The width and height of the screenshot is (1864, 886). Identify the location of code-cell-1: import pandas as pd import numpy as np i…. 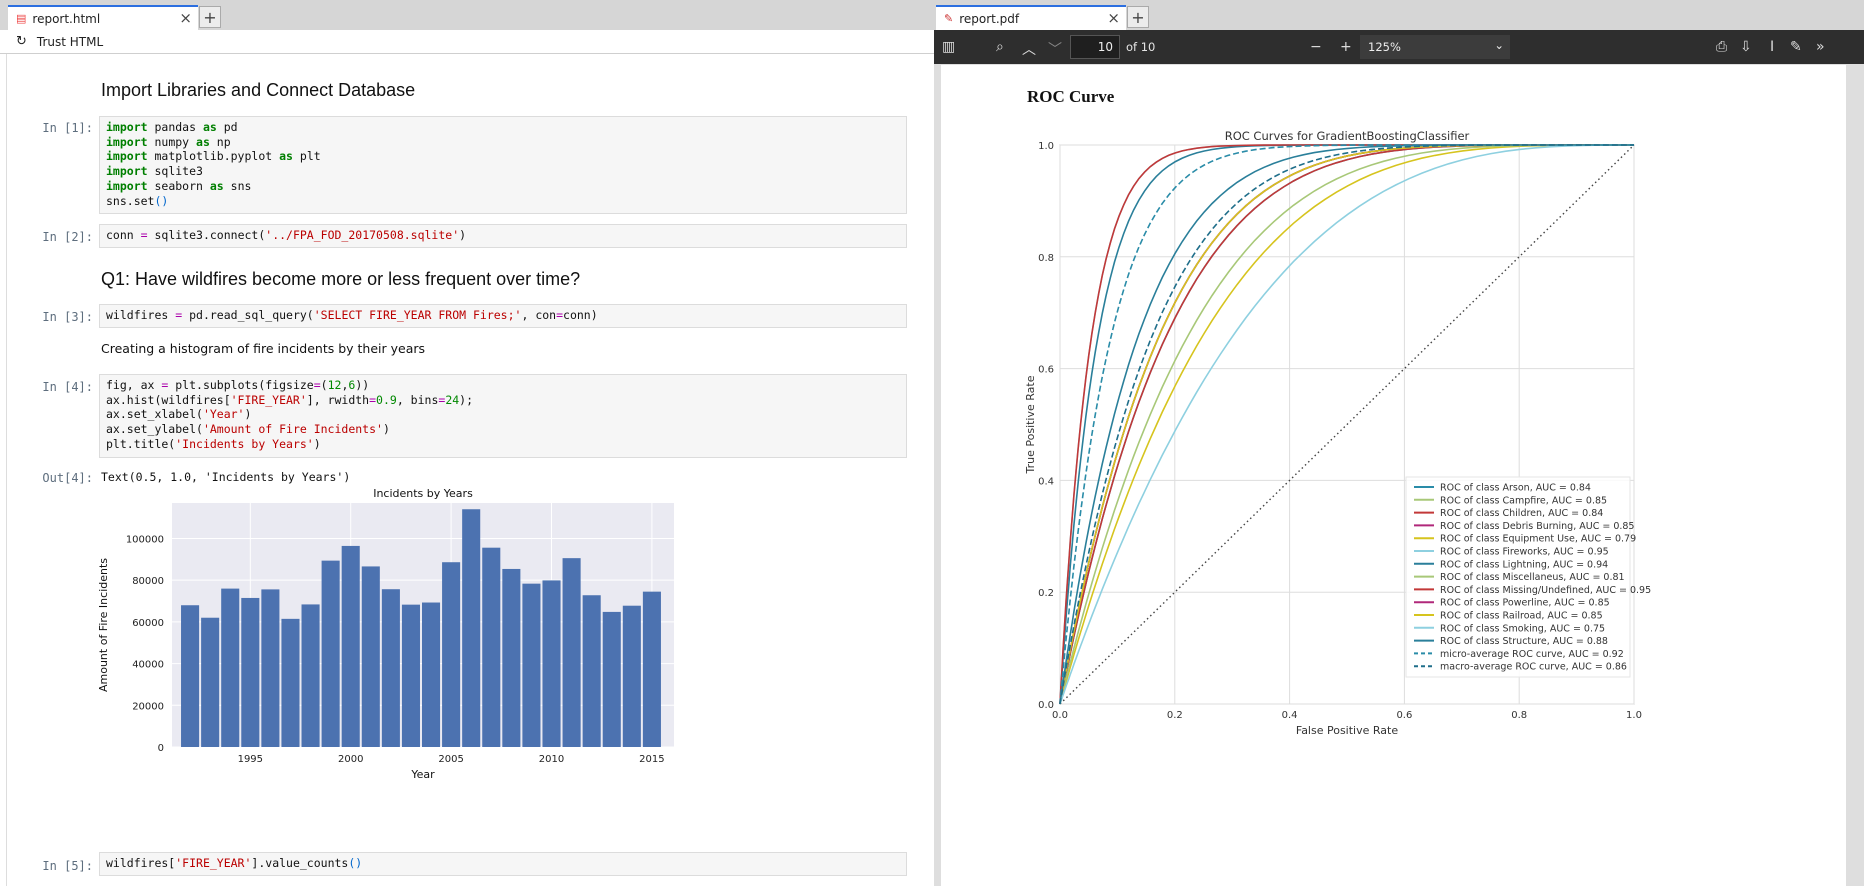
(503, 165).